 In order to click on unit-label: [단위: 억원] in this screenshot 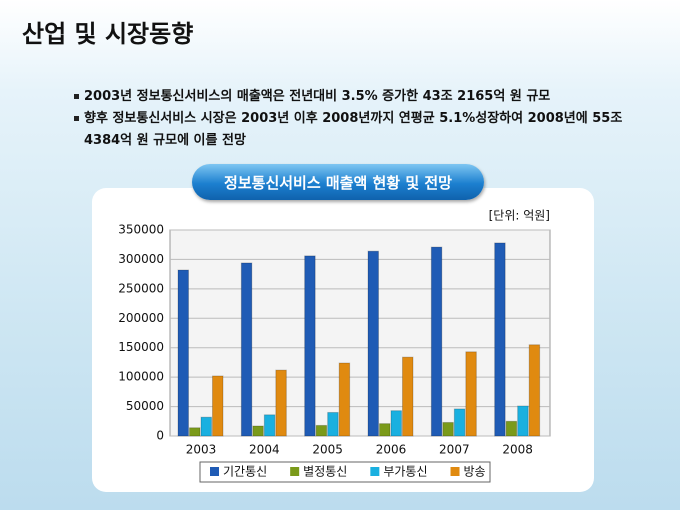, I will do `click(519, 216)`.